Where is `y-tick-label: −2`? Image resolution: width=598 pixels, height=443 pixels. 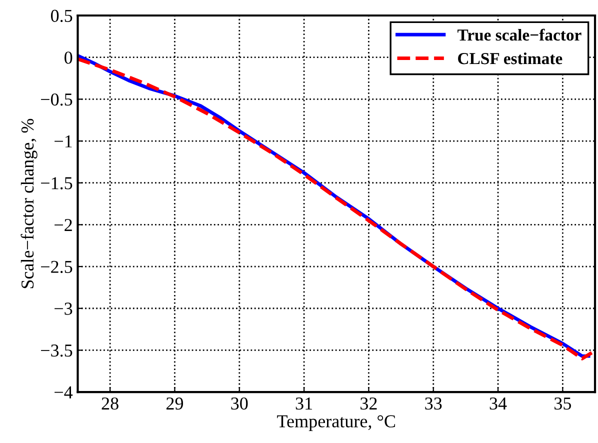 y-tick-label: −2 is located at coordinates (63, 225).